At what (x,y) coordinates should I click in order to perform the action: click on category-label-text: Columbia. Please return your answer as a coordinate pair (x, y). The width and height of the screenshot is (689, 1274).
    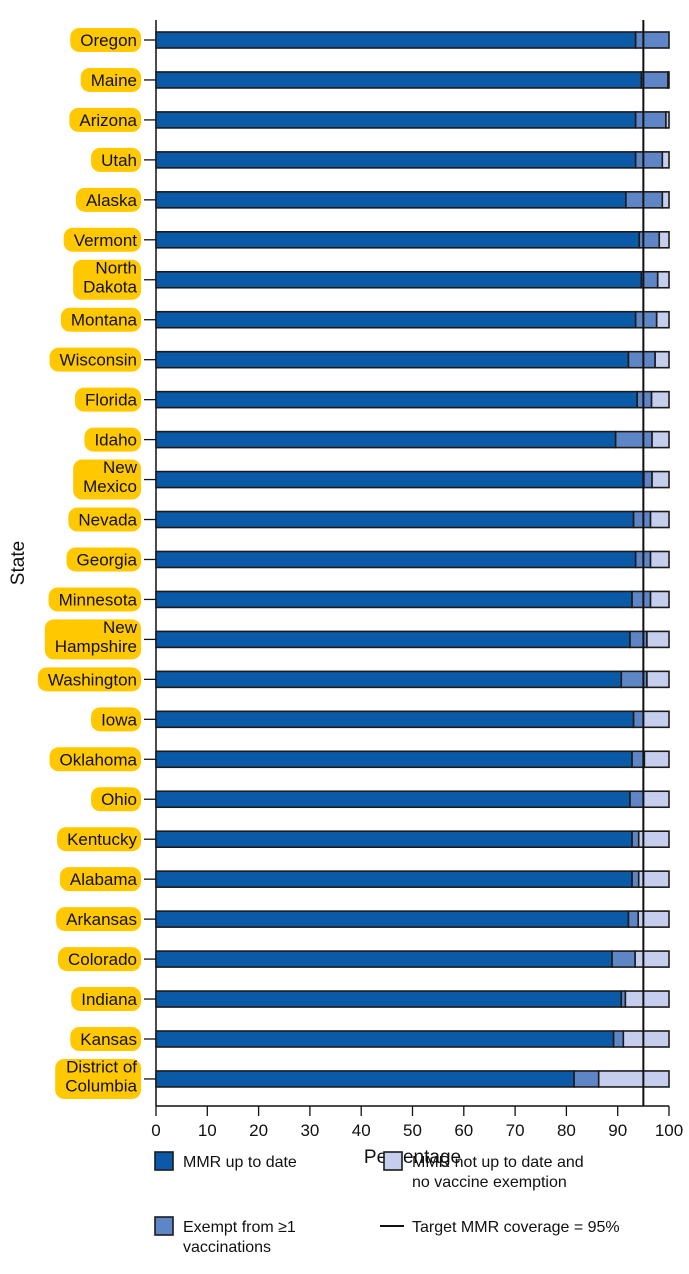
    Looking at the image, I should click on (101, 1085).